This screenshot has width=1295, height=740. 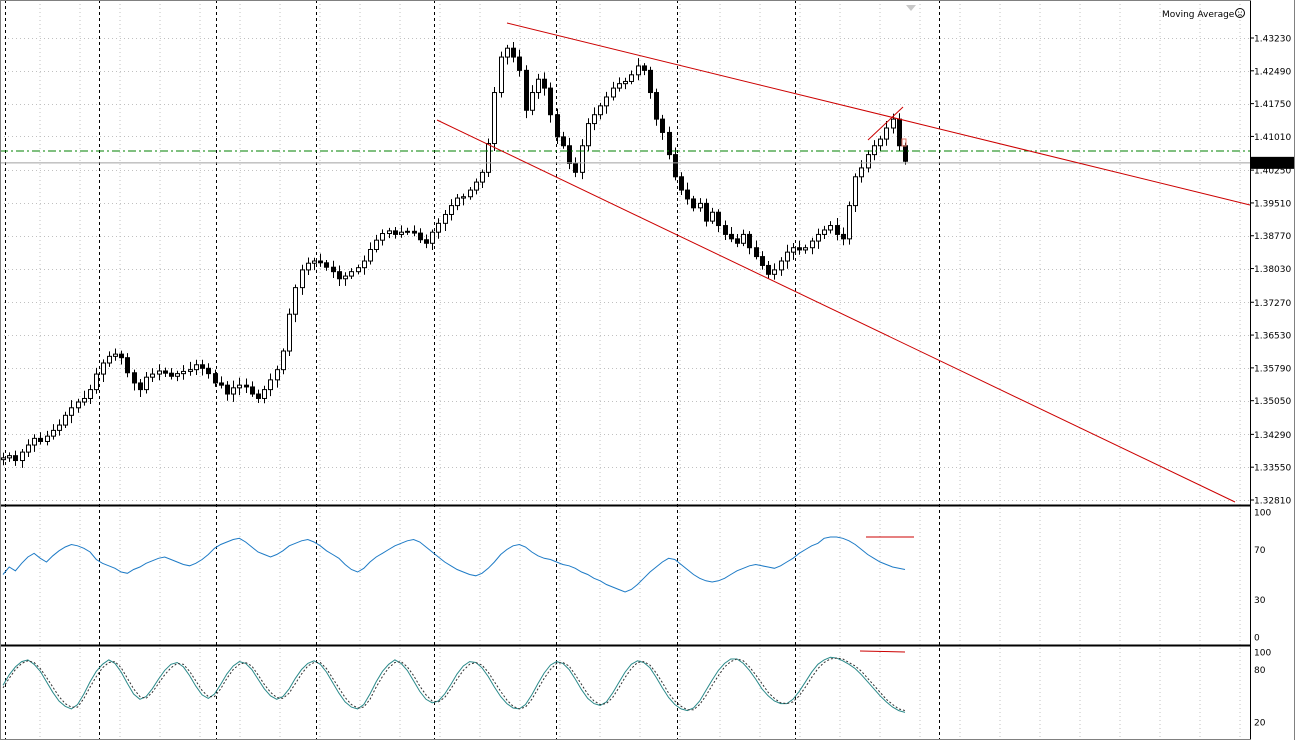 What do you see at coordinates (1257, 639) in the screenshot?
I see `rsi-tick-label: 0` at bounding box center [1257, 639].